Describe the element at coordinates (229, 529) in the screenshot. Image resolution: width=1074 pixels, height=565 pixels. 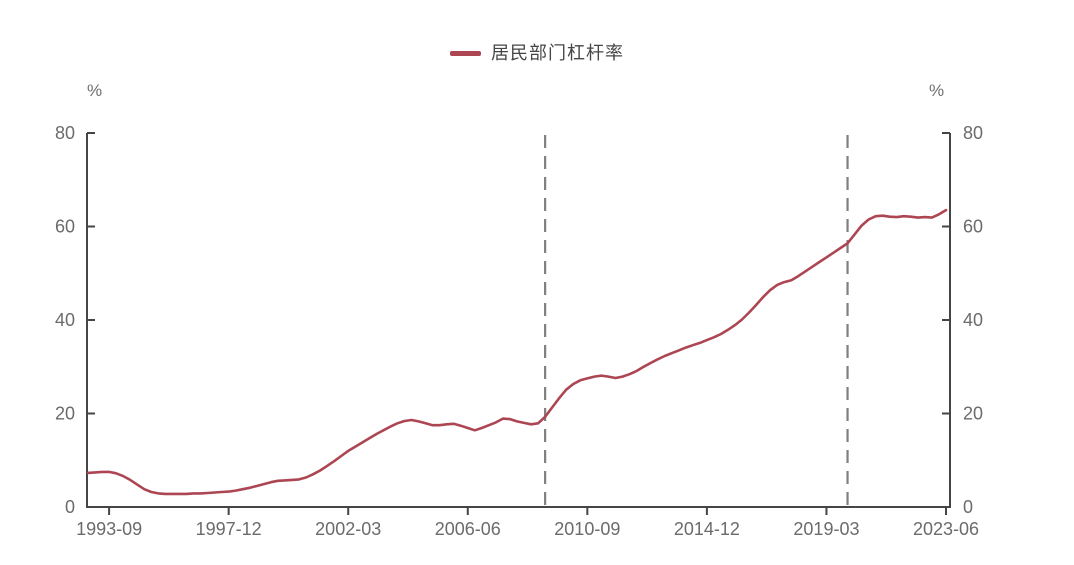
I see `x-tick-label: 1997-12` at that location.